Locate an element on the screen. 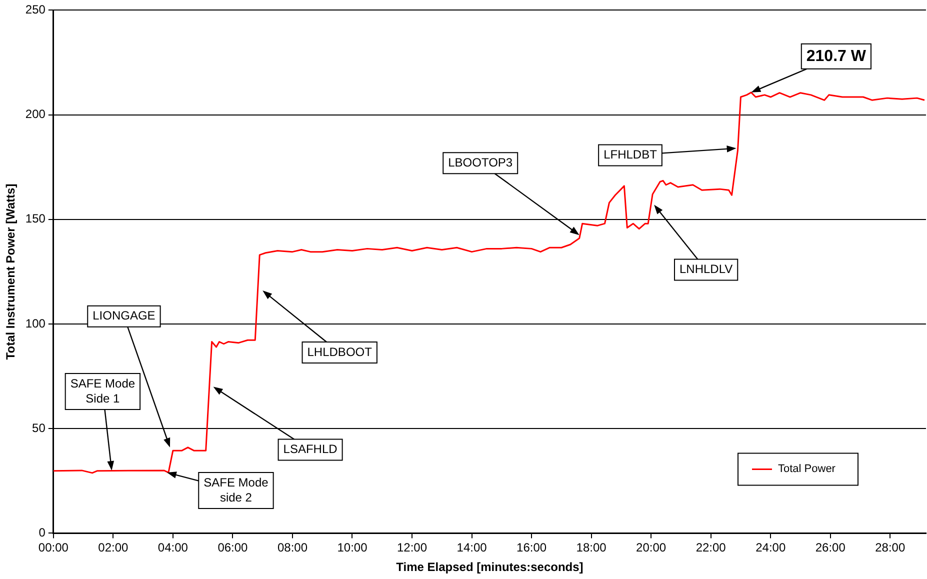 This screenshot has width=927, height=579. x-tick-label: 14:00 is located at coordinates (472, 547).